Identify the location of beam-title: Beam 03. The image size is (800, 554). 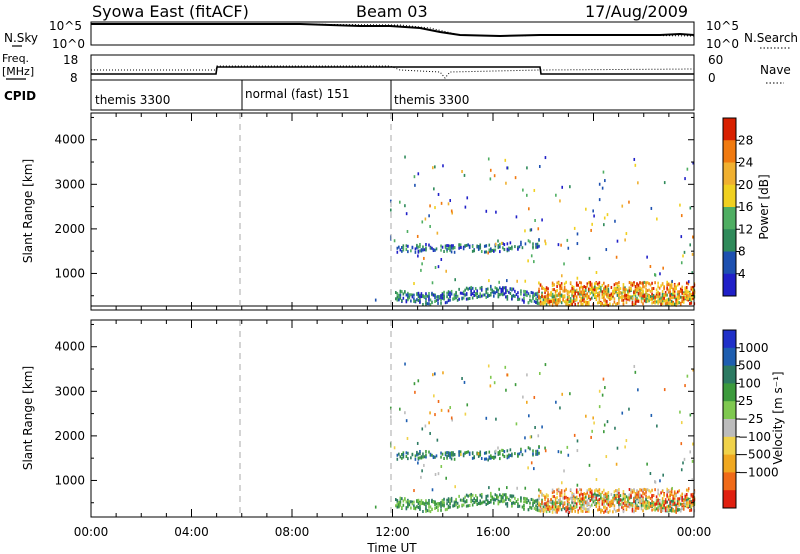
(392, 11).